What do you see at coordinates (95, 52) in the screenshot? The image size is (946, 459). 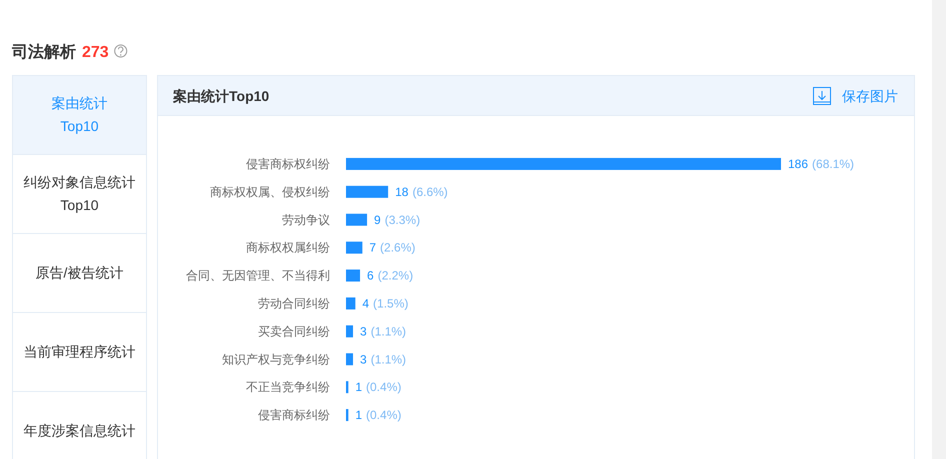 I see `text: 273` at bounding box center [95, 52].